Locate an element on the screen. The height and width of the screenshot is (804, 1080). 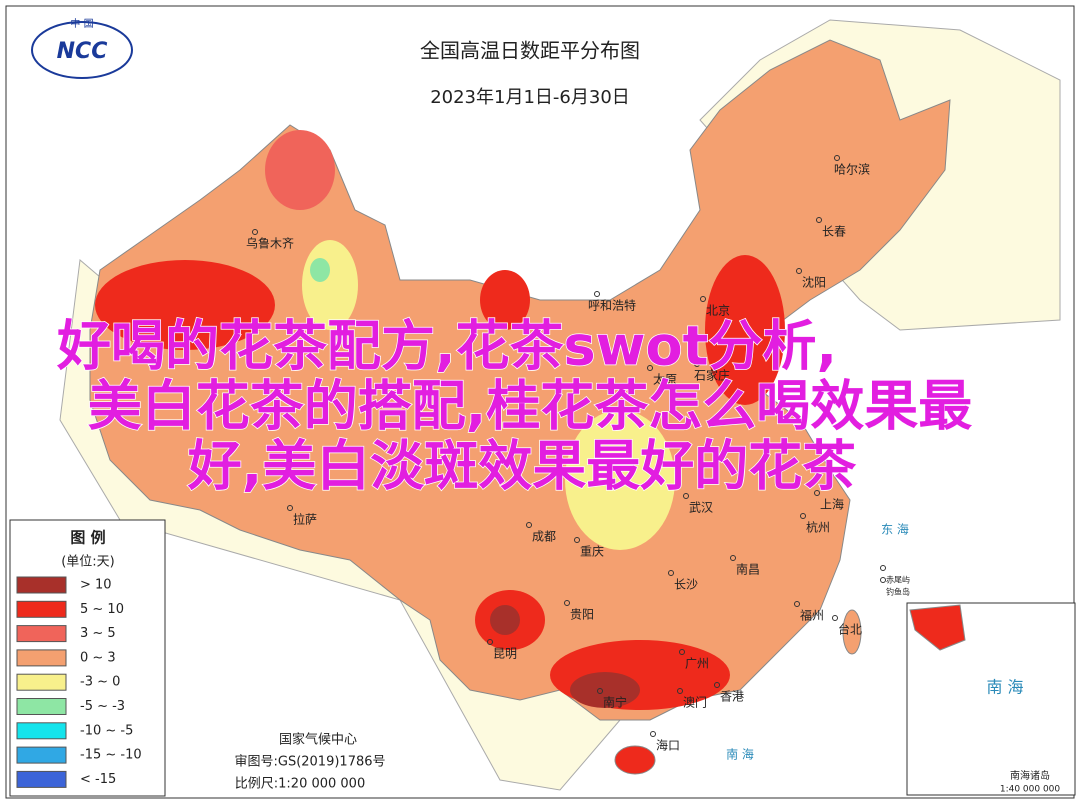
city-label: 澳门 is located at coordinates (695, 702).